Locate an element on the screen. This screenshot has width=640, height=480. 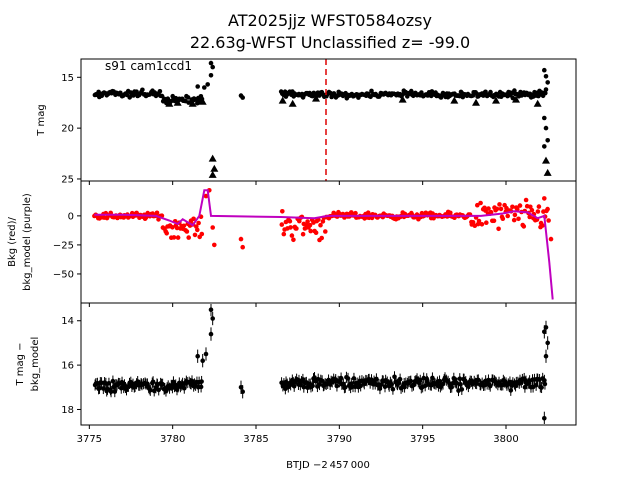
y-tick-label: 16 is located at coordinates (67, 366).